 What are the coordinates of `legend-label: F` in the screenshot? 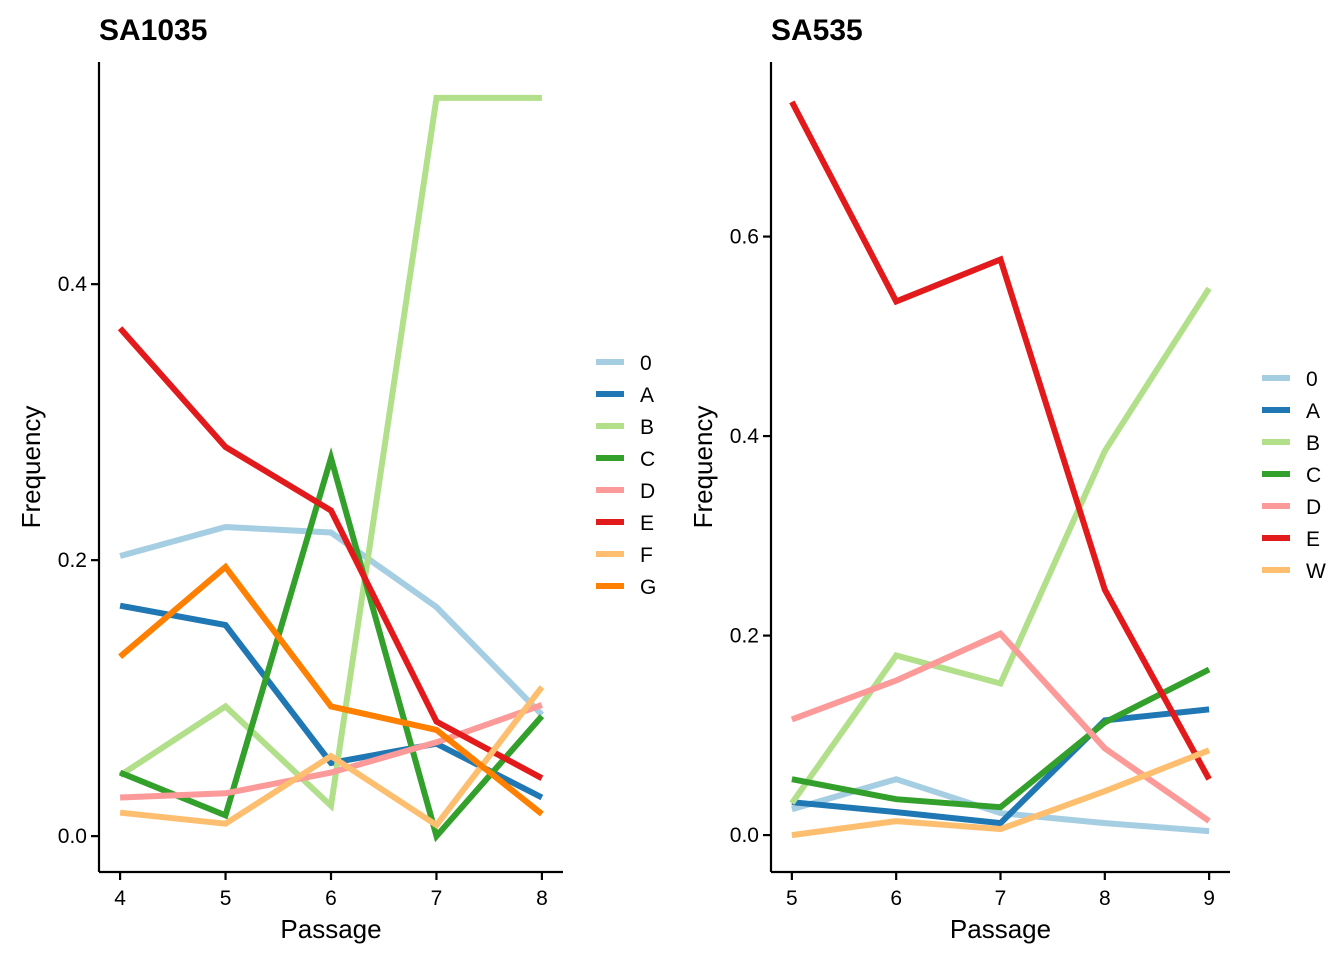 It's located at (646, 555).